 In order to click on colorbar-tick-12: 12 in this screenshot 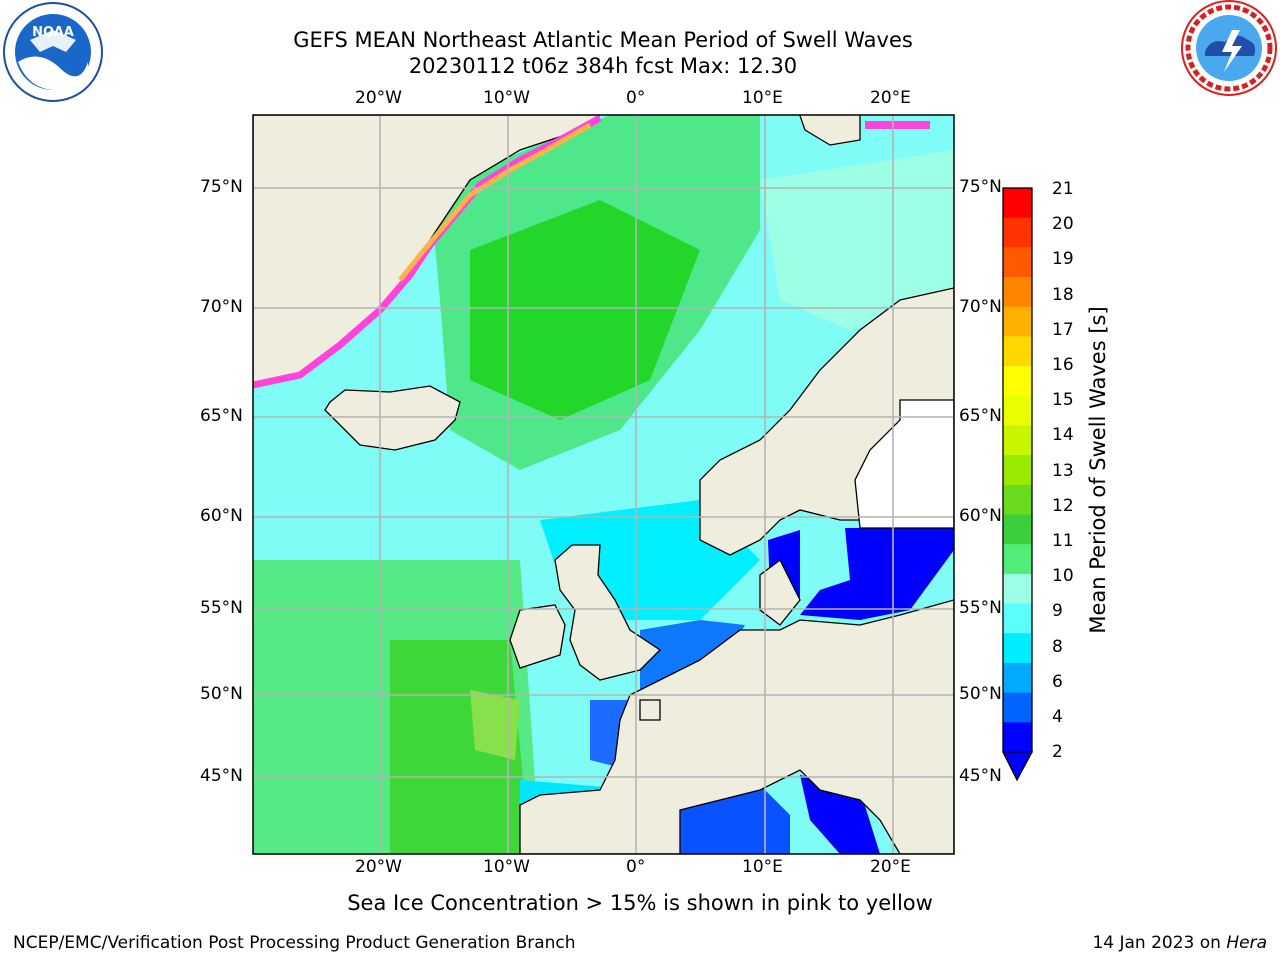, I will do `click(1063, 506)`.